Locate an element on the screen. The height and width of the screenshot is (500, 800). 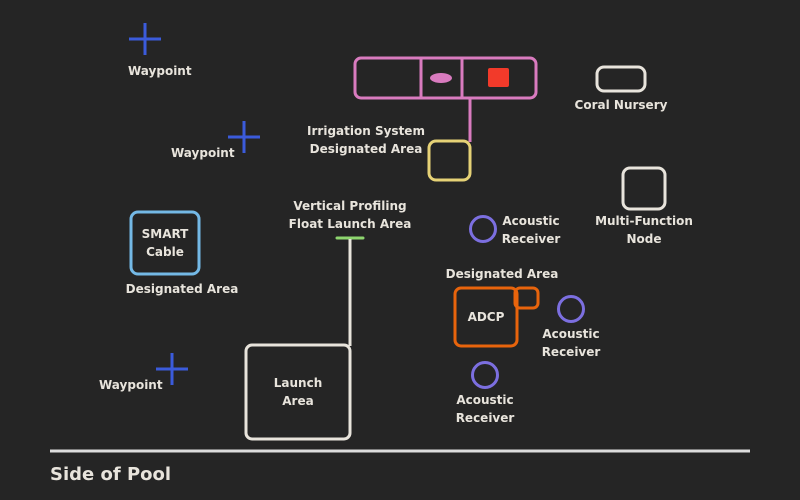
acoustic-receiver-label-1-line1: Acoustic is located at coordinates (531, 221).